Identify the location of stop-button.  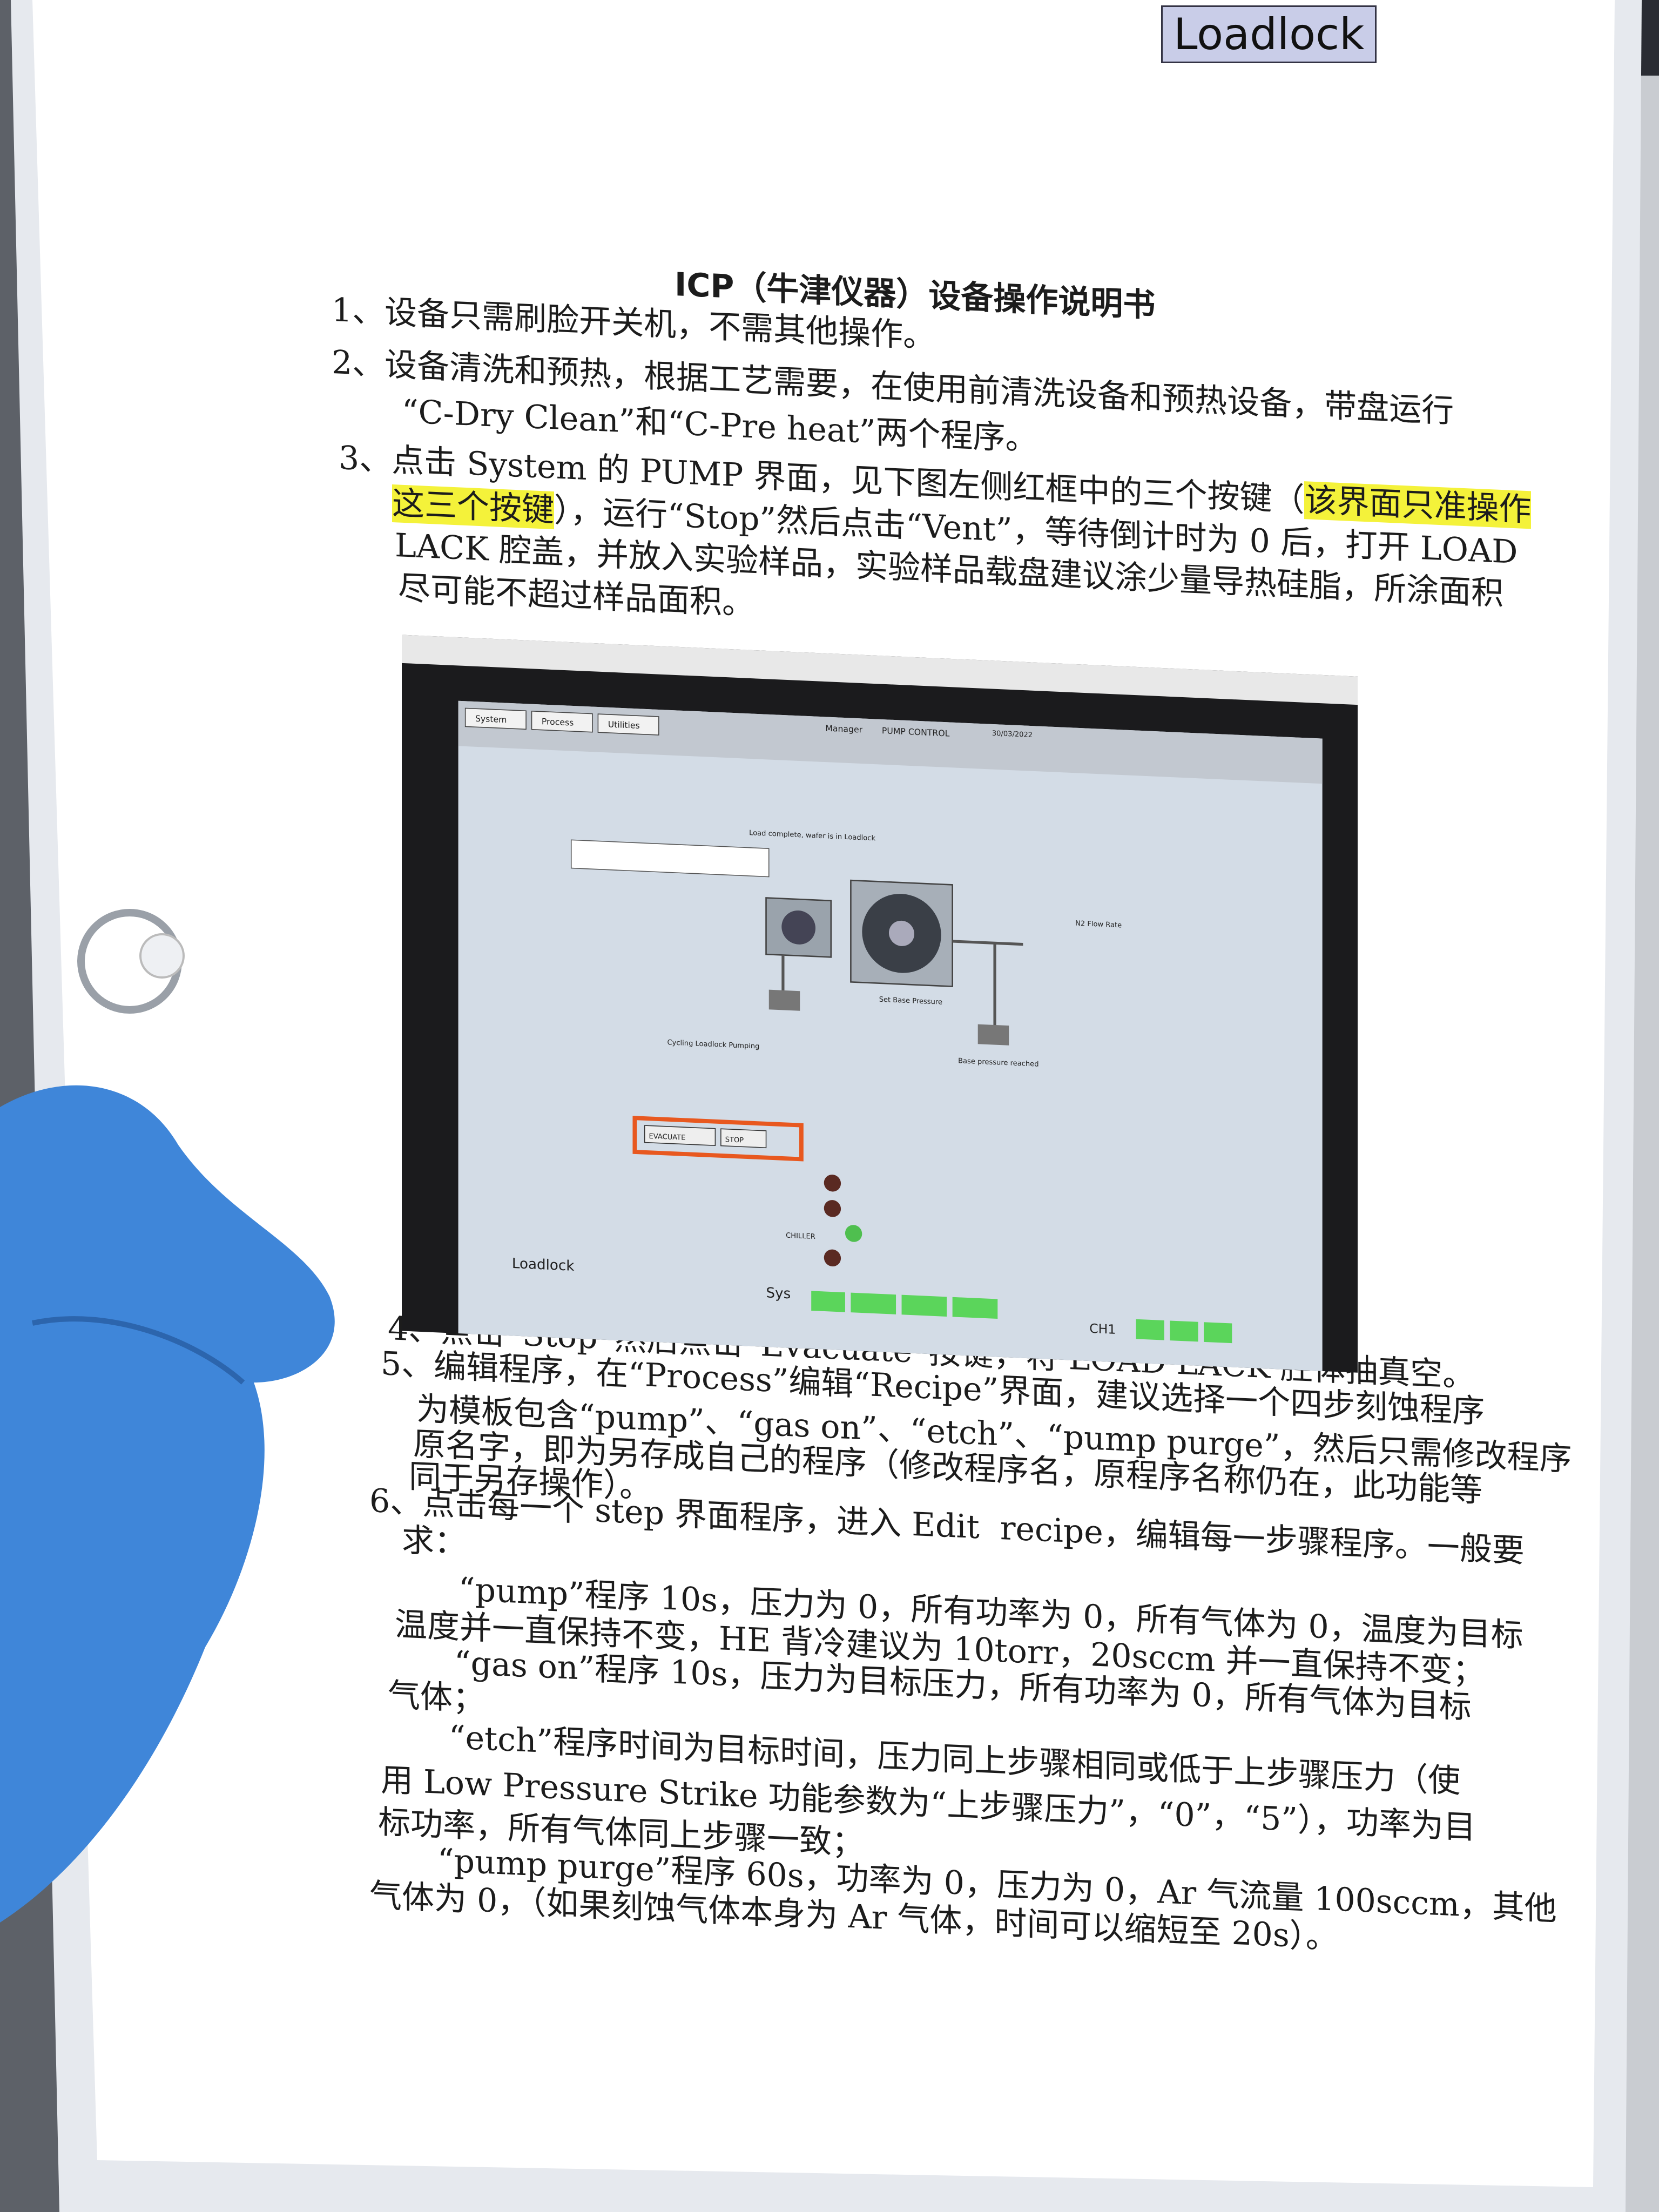
(743, 1138).